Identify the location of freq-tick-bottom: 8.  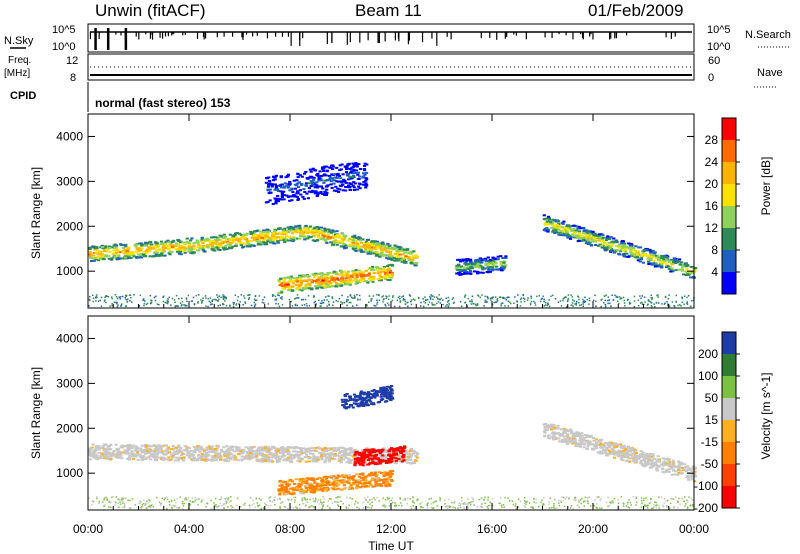
(73, 78).